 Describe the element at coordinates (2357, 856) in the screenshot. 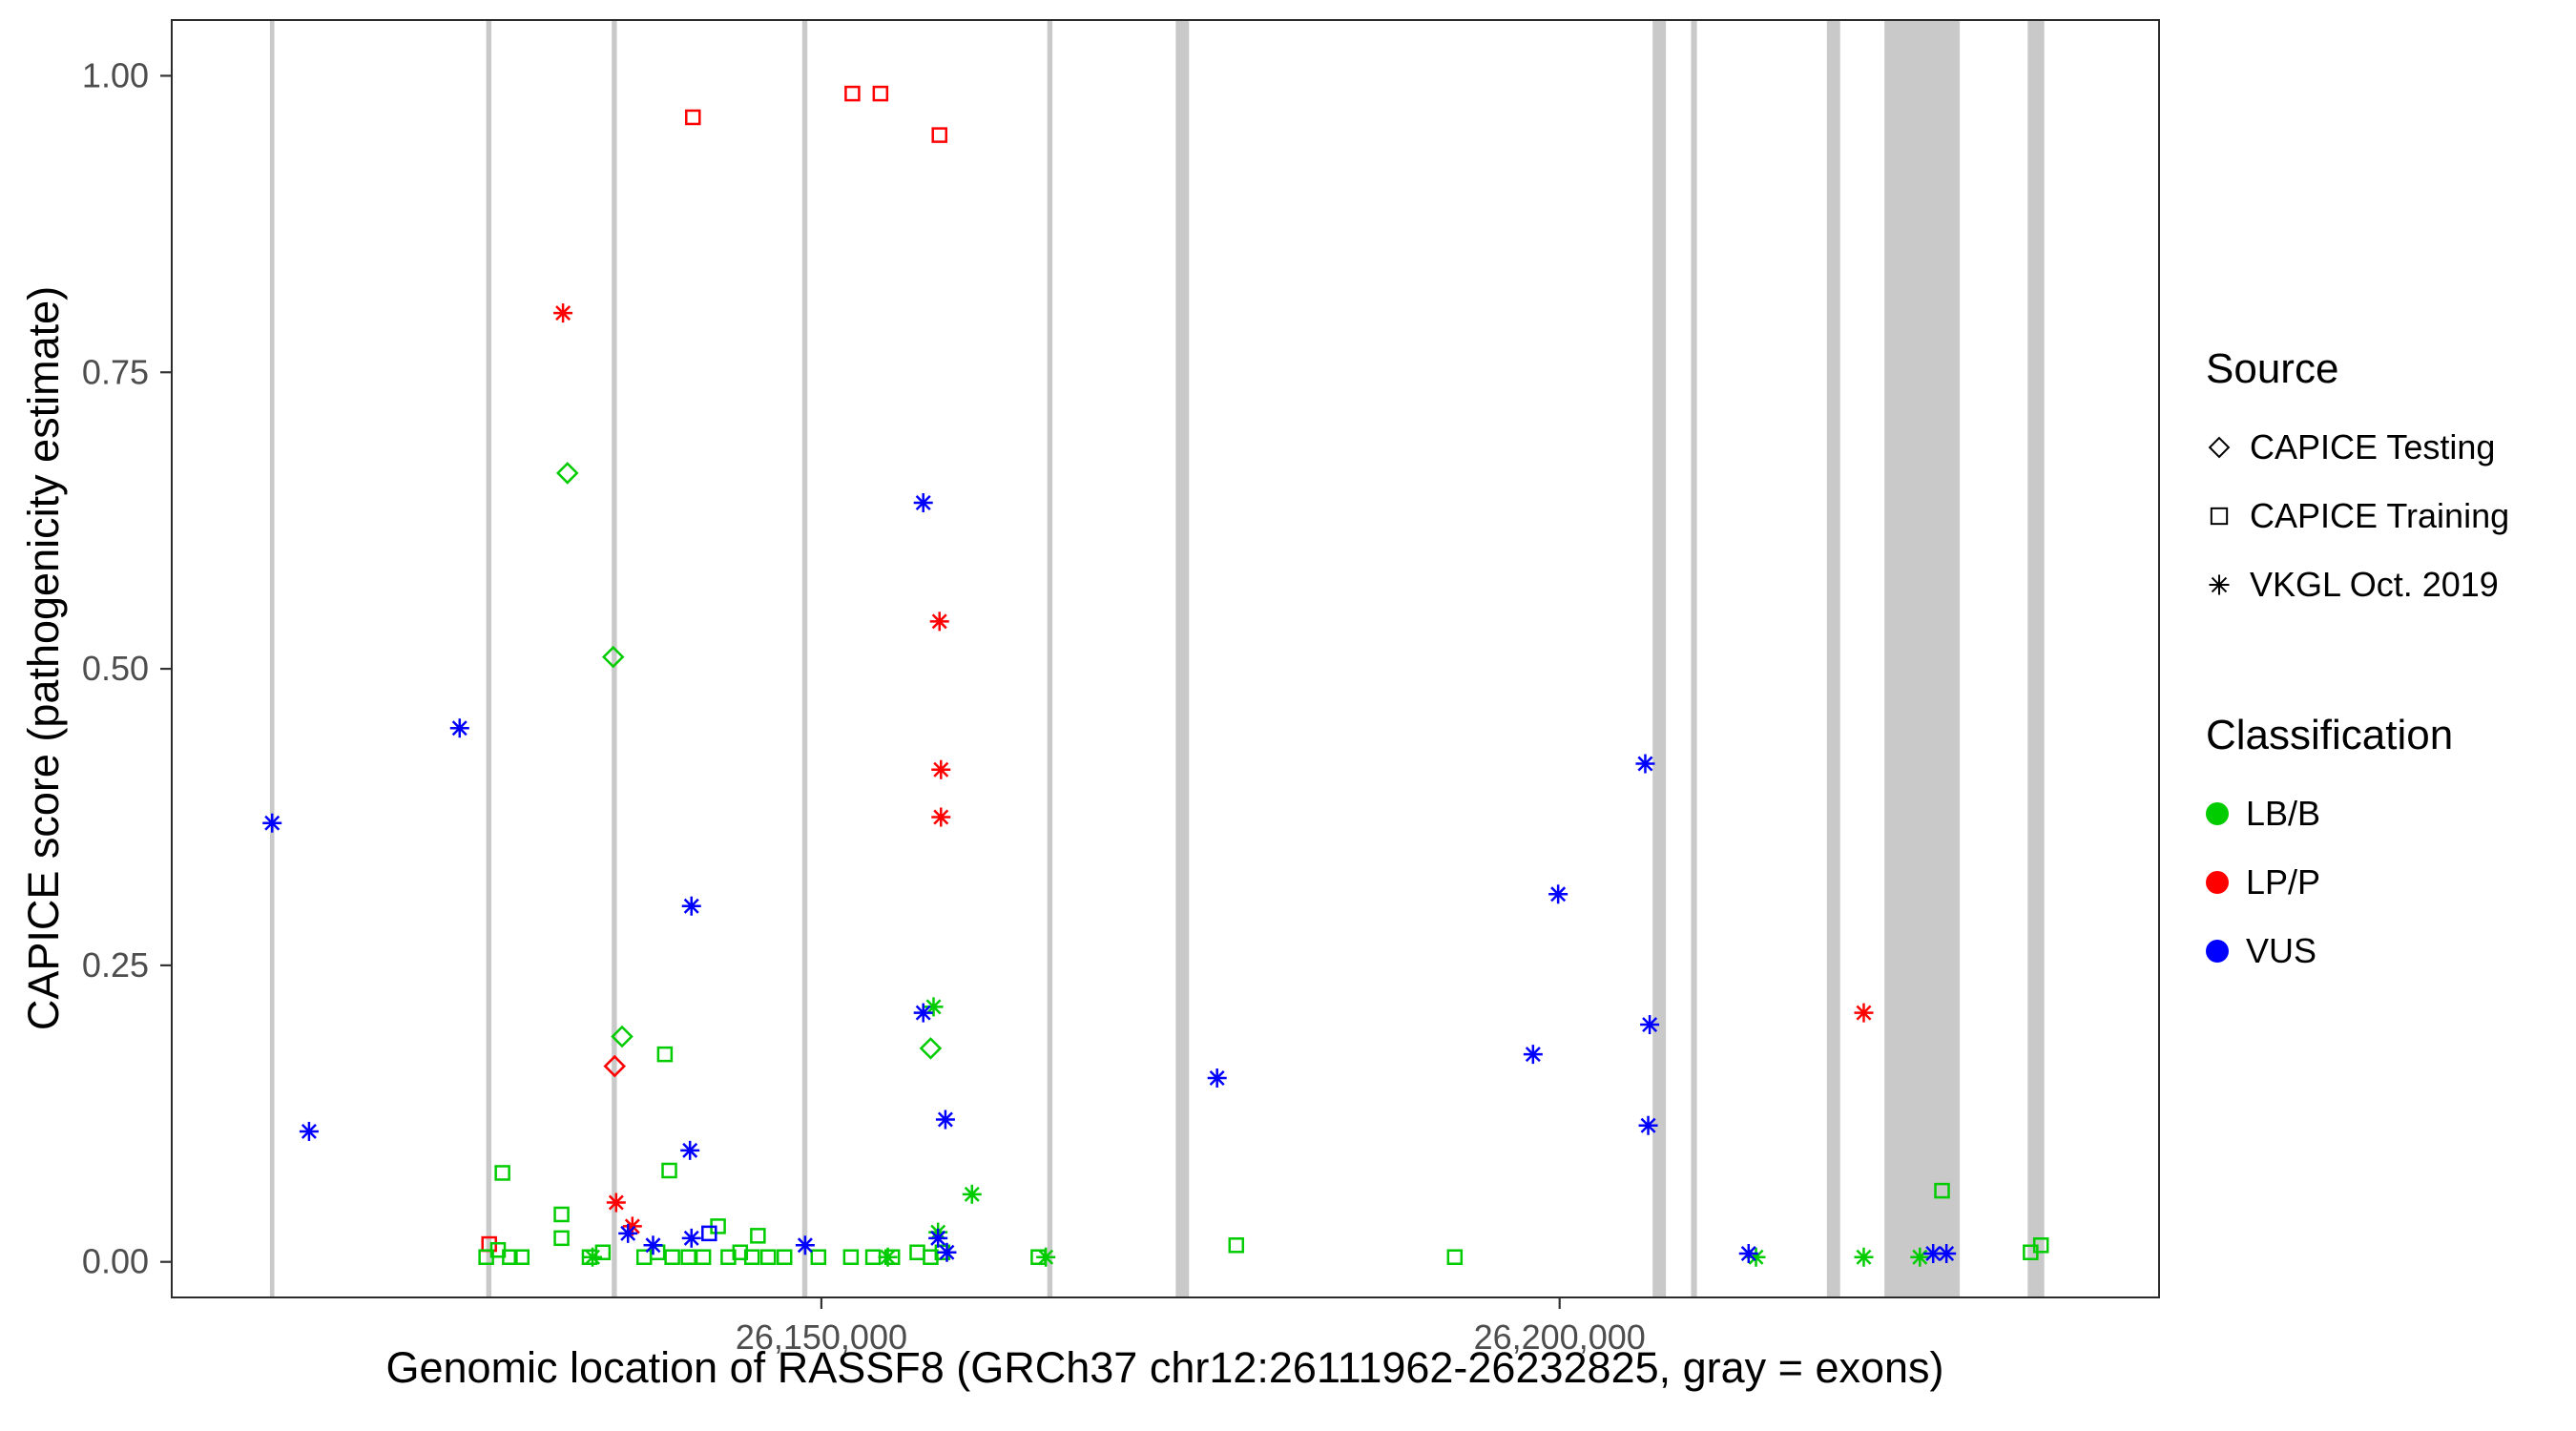

I see `legend-classification-block: Classification LB/B LP/P VUS` at that location.